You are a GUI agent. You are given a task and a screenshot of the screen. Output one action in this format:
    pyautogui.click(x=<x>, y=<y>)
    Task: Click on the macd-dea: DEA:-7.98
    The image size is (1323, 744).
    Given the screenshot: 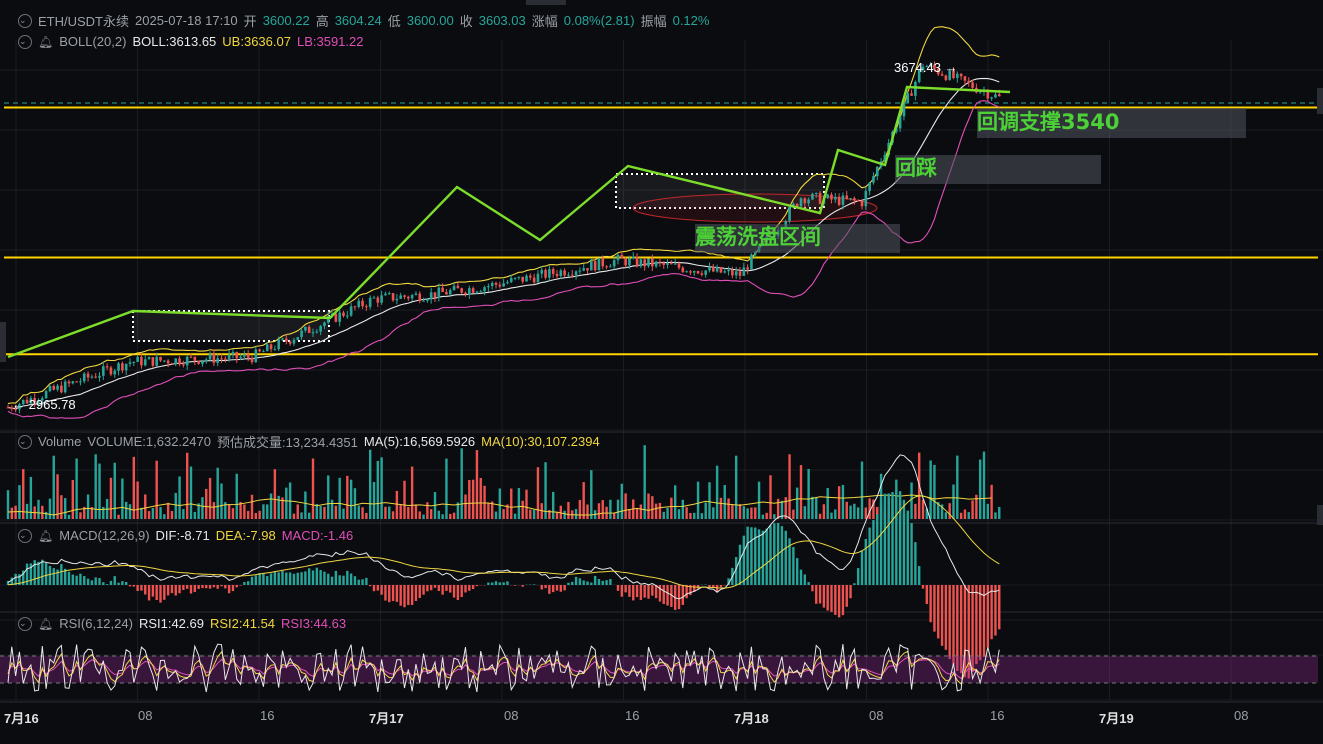 What is the action you would take?
    pyautogui.click(x=245, y=535)
    